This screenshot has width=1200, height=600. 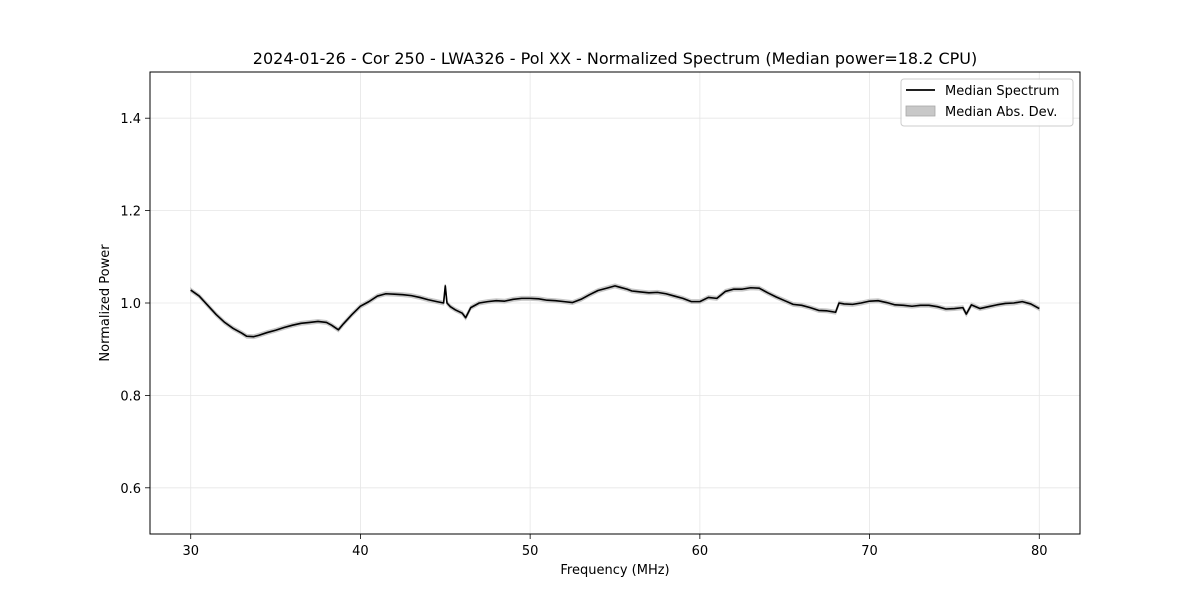 I want to click on legend-box, so click(x=987, y=102).